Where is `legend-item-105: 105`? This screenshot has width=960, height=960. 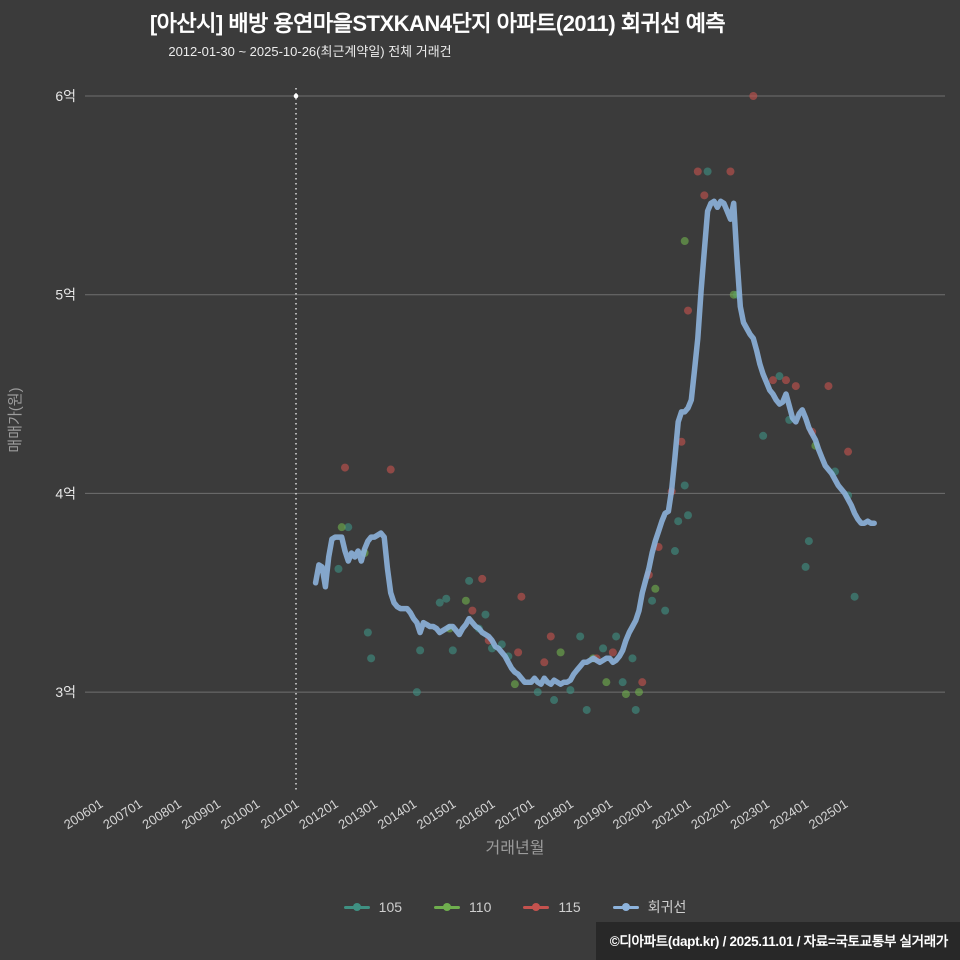 legend-item-105: 105 is located at coordinates (372, 907).